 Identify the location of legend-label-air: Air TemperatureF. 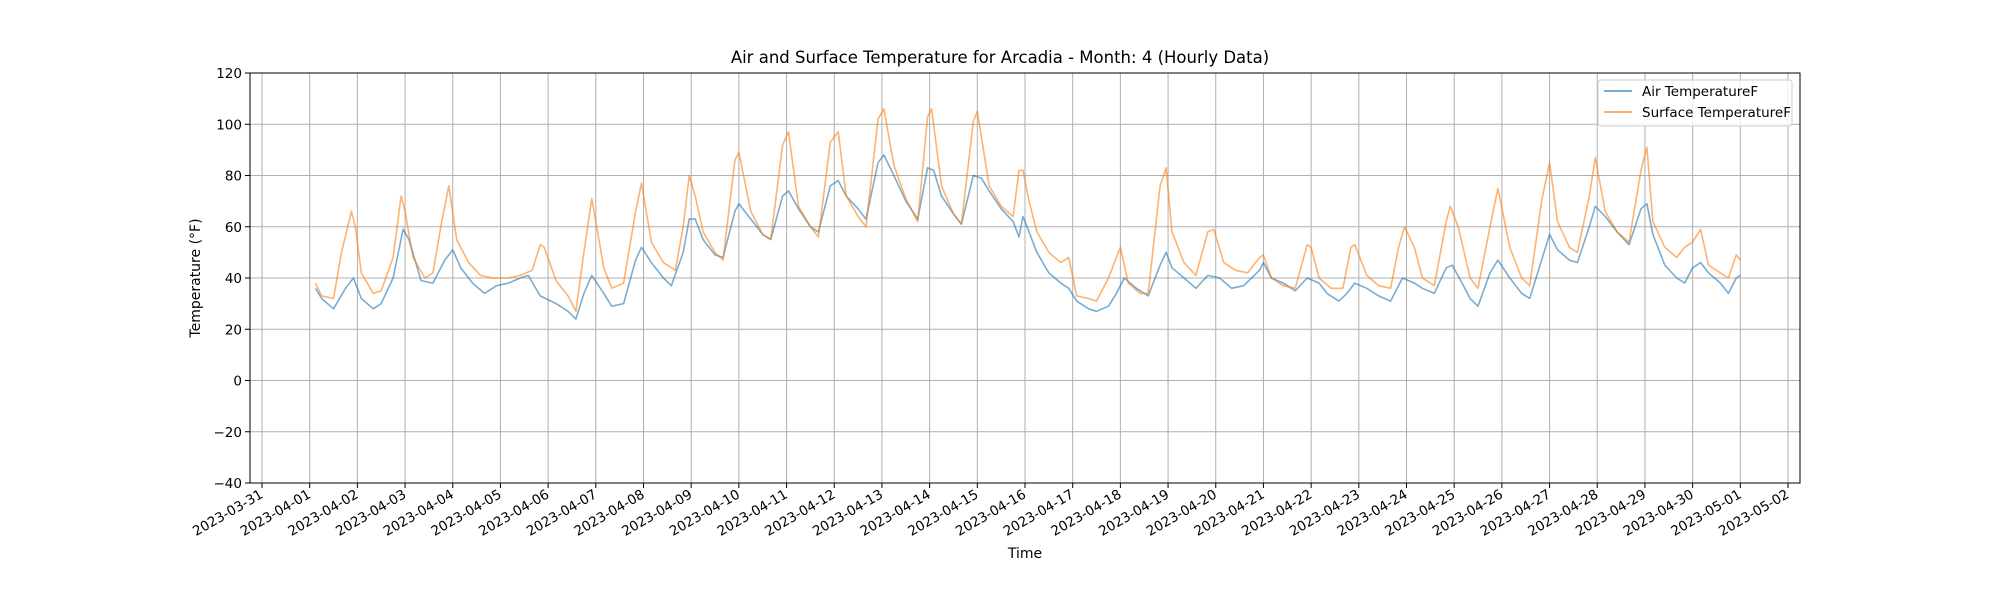
(1700, 92).